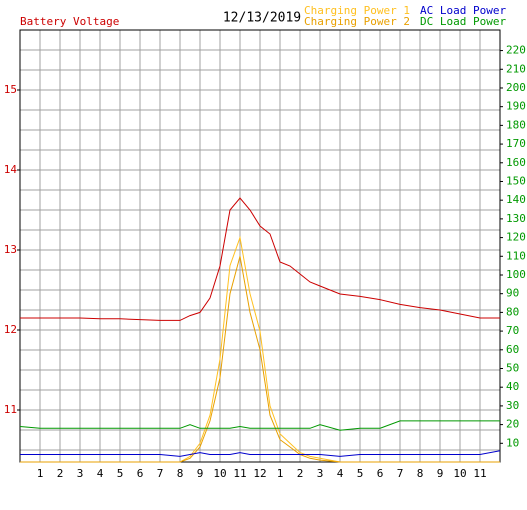  I want to click on y2-tick-label: 20, so click(512, 424).